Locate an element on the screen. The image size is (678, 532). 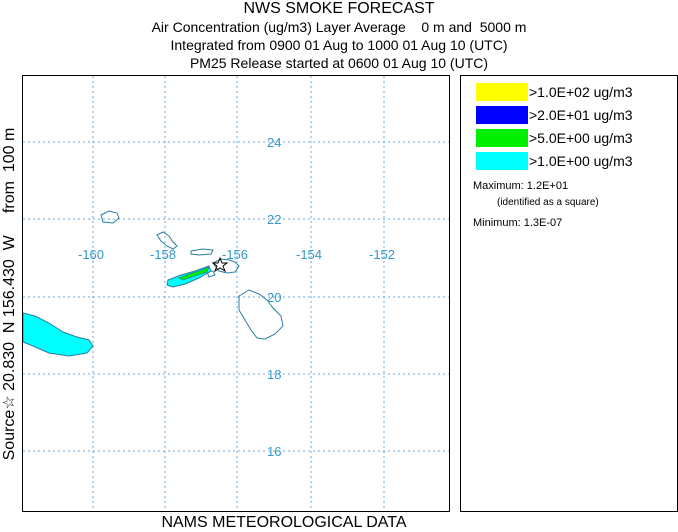
legend-label: >5.0E+00 ug/m3 is located at coordinates (581, 138).